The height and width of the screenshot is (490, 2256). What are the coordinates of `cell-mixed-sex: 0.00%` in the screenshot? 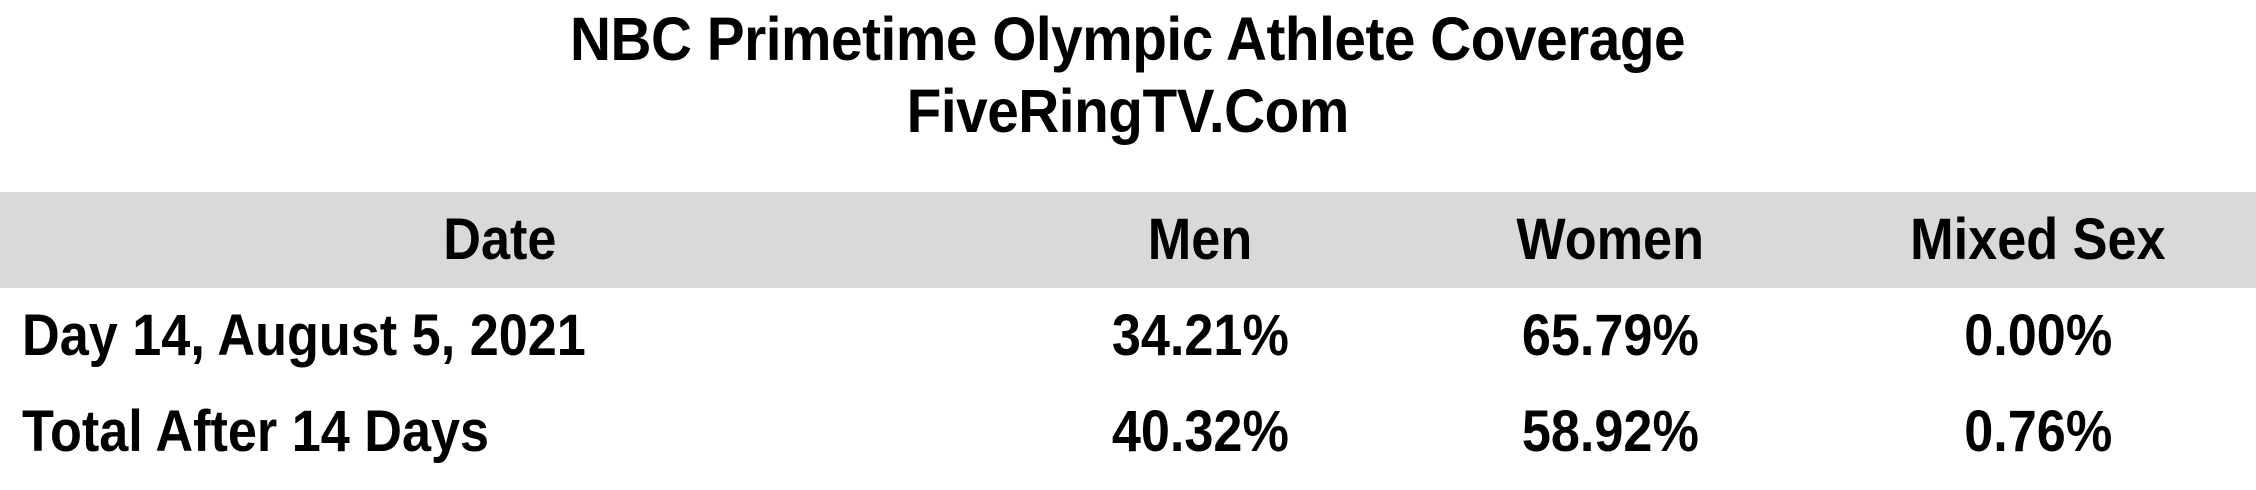 It's located at (2038, 336).